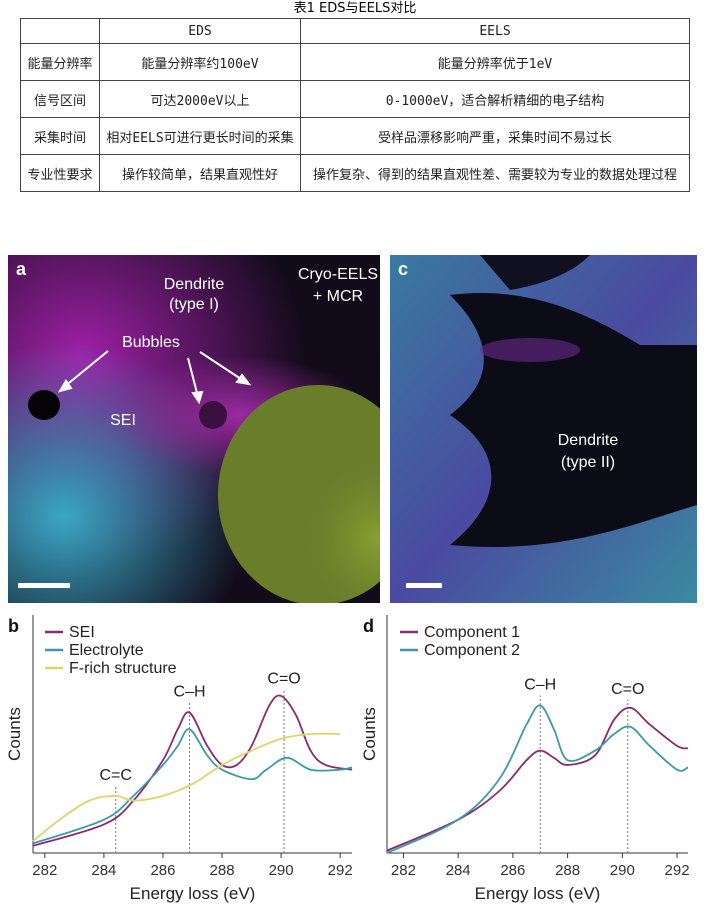  I want to click on panel-label: b, so click(13, 626).